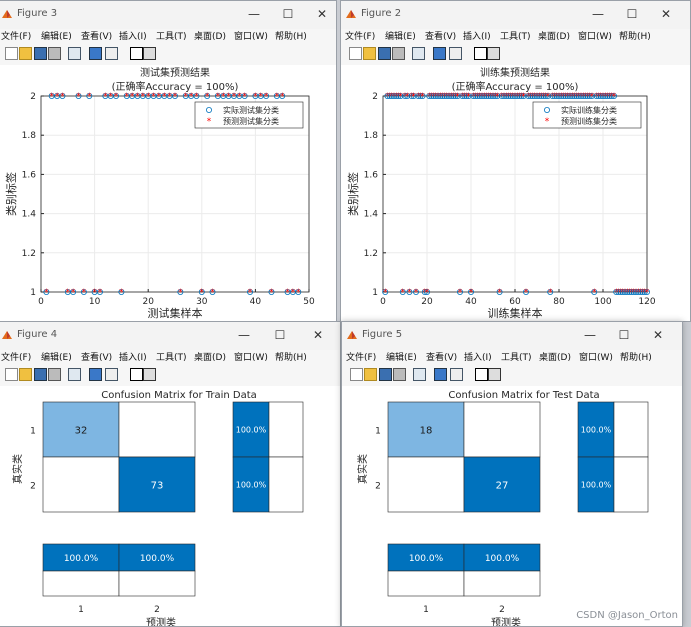 The width and height of the screenshot is (691, 627). Describe the element at coordinates (157, 486) in the screenshot. I see `matrix-cell-value: 73` at that location.